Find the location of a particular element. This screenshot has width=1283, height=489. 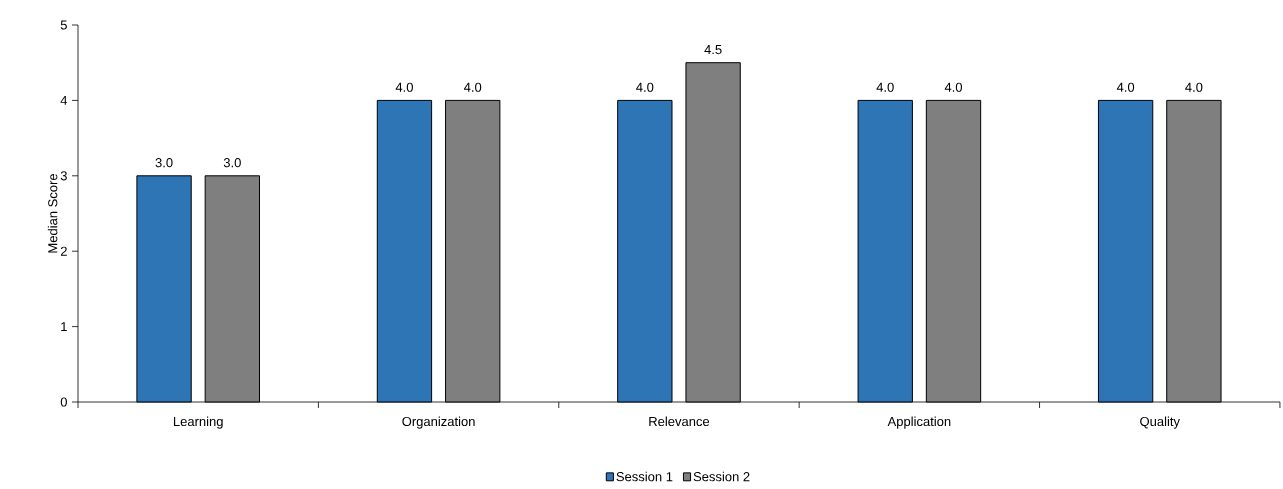

y-axis-title: Median Score is located at coordinates (52, 213).